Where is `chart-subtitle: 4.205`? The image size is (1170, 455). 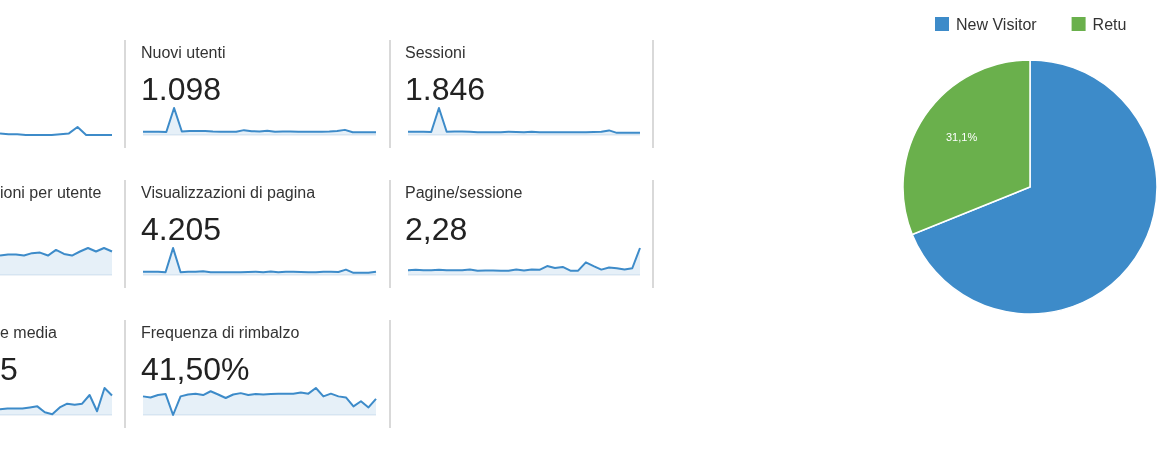 chart-subtitle: 4.205 is located at coordinates (181, 229).